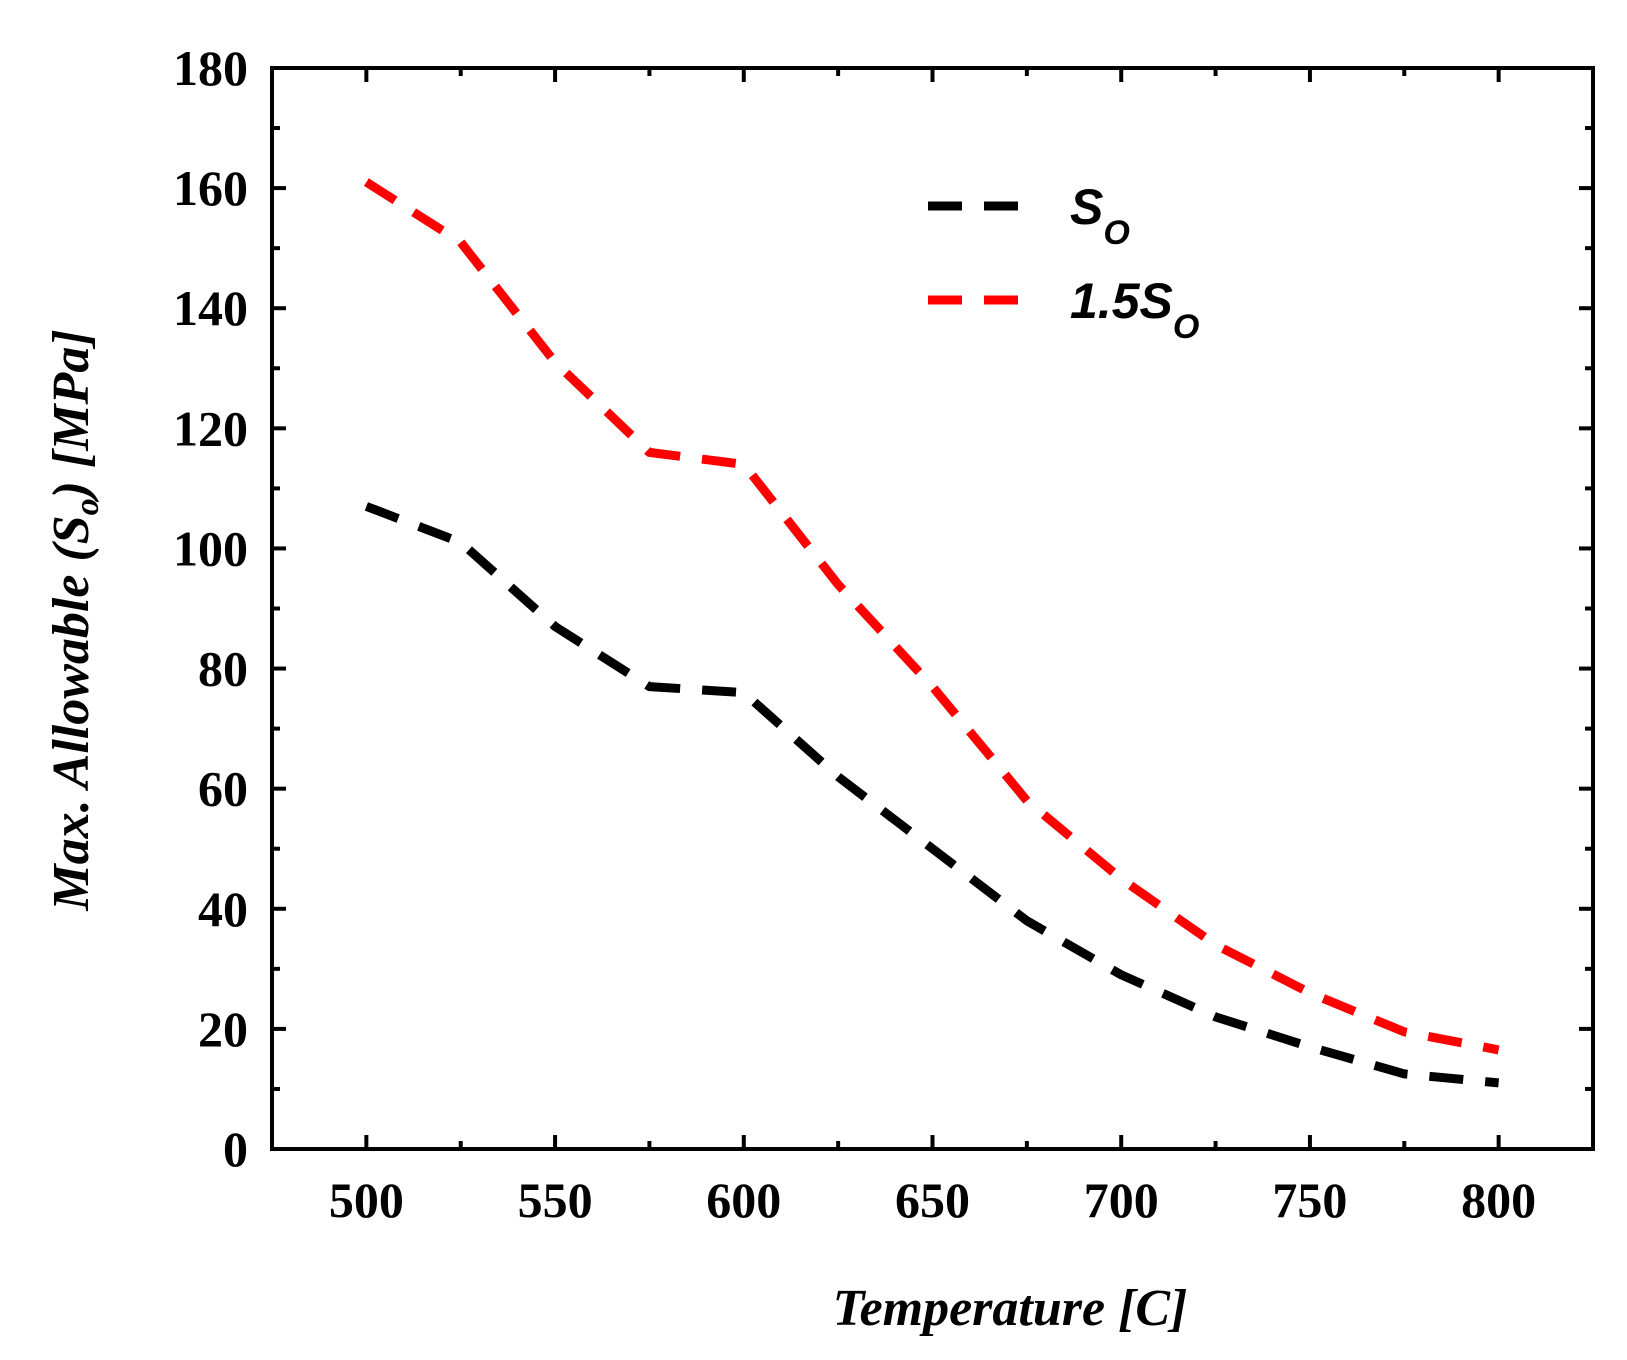 Image resolution: width=1627 pixels, height=1360 pixels. What do you see at coordinates (223, 789) in the screenshot?
I see `y-tick-label: 60` at bounding box center [223, 789].